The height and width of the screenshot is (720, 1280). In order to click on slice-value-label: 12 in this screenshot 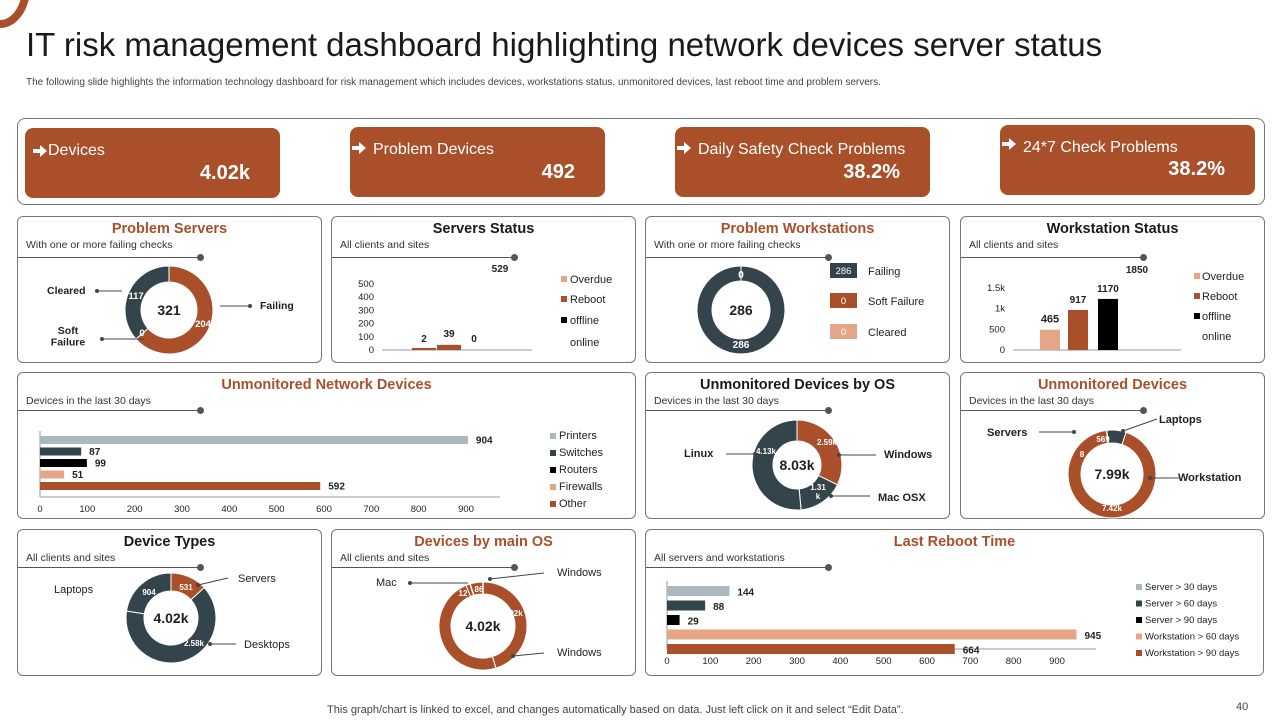, I will do `click(463, 593)`.